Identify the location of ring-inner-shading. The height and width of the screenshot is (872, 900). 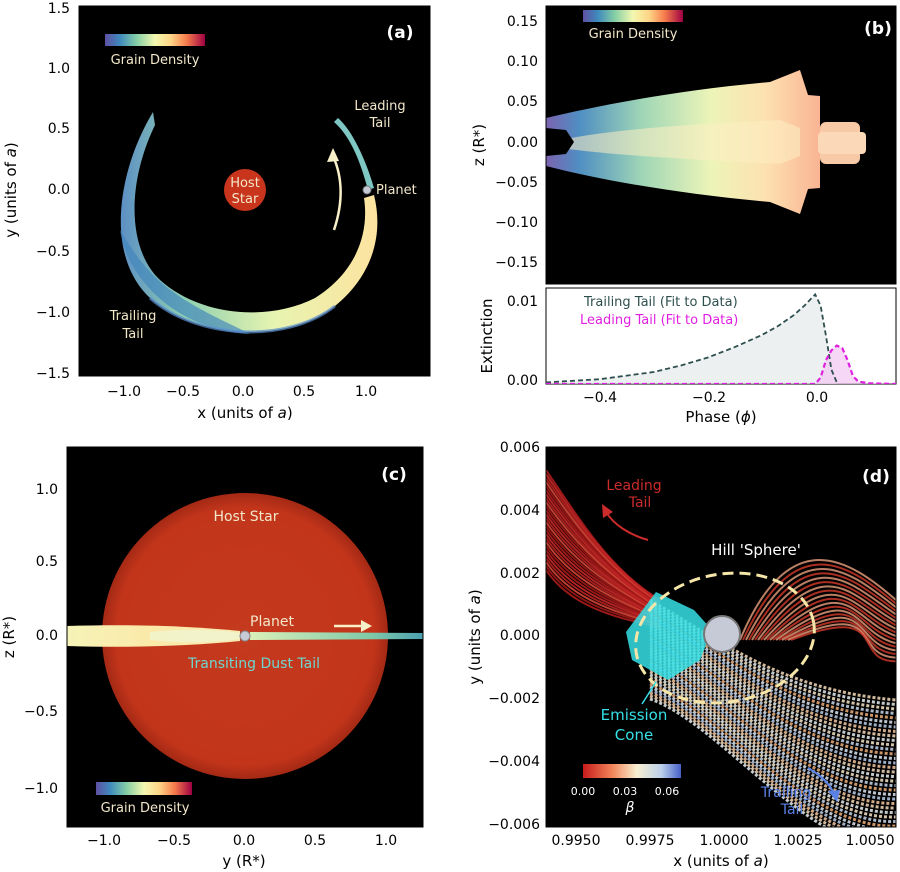
(185, 282).